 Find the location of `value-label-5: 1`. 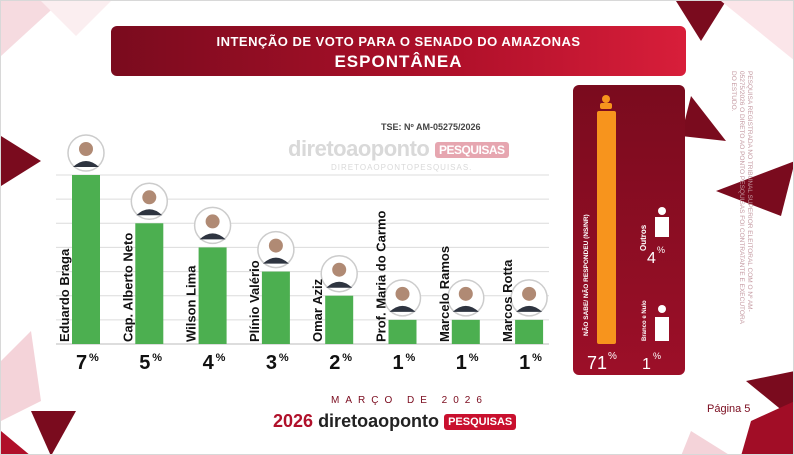

value-label-5: 1 is located at coordinates (398, 363).